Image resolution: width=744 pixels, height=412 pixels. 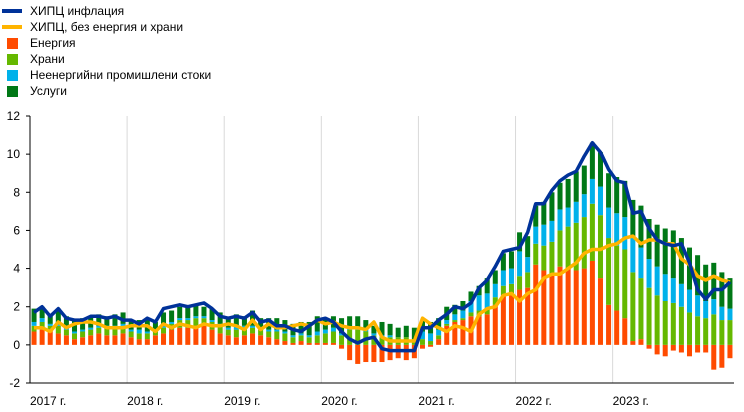 What do you see at coordinates (12, 43) in the screenshot?
I see `legend-swatch-box` at bounding box center [12, 43].